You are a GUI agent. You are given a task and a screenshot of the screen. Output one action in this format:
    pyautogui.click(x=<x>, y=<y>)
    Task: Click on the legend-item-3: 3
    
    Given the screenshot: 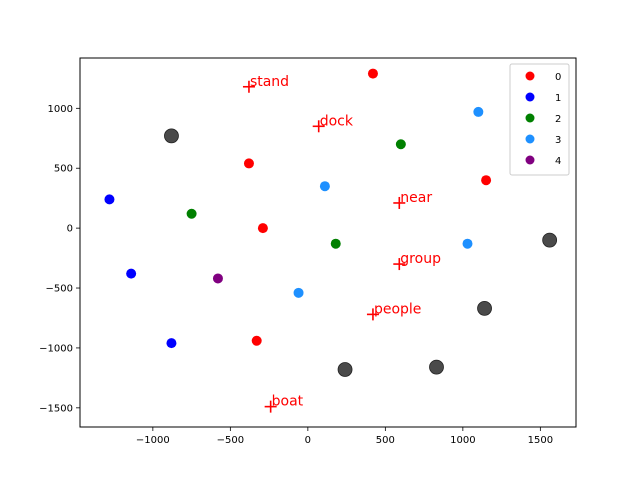 What is the action you would take?
    pyautogui.click(x=543, y=140)
    